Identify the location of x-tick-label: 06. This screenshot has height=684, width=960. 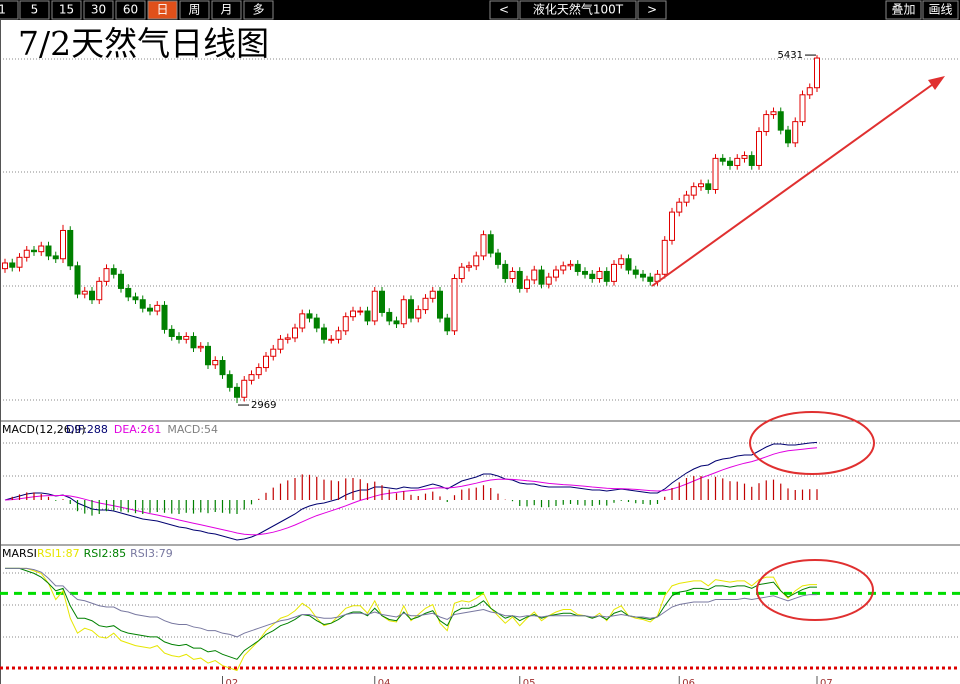
(688, 681).